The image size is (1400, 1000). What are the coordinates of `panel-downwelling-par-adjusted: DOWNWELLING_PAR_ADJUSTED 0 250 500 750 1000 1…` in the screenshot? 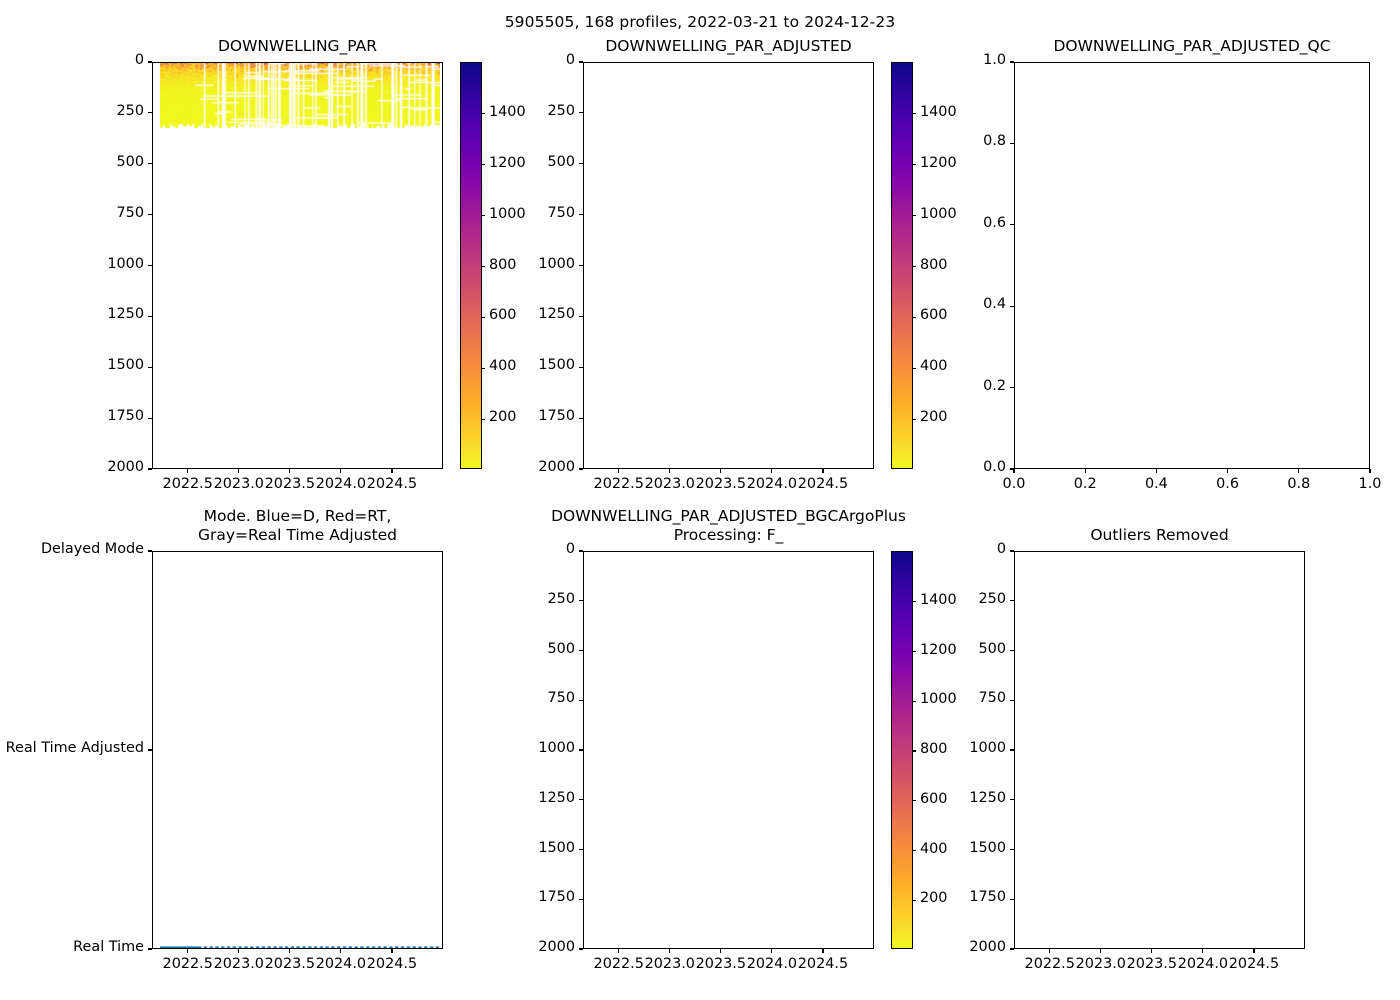 It's located at (706, 264).